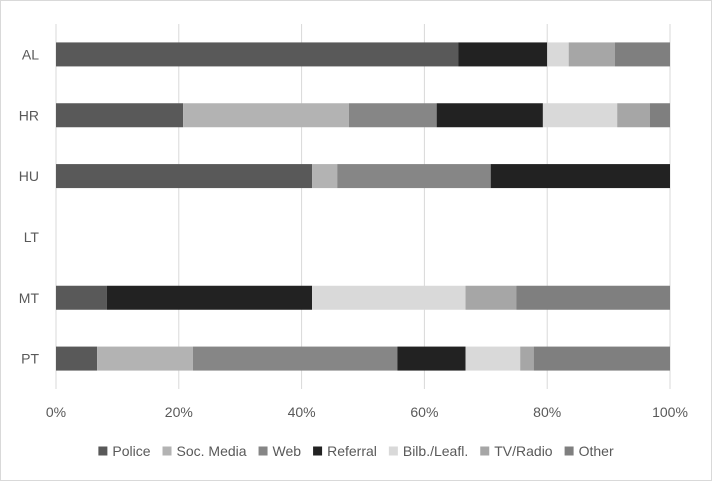  Describe the element at coordinates (30, 54) in the screenshot. I see `category-label: AL` at that location.